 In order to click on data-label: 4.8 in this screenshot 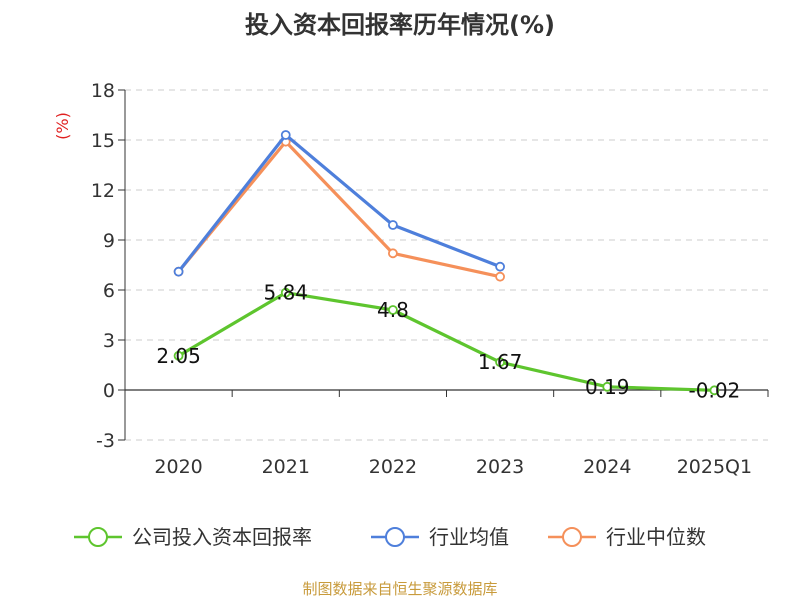, I will do `click(393, 310)`.